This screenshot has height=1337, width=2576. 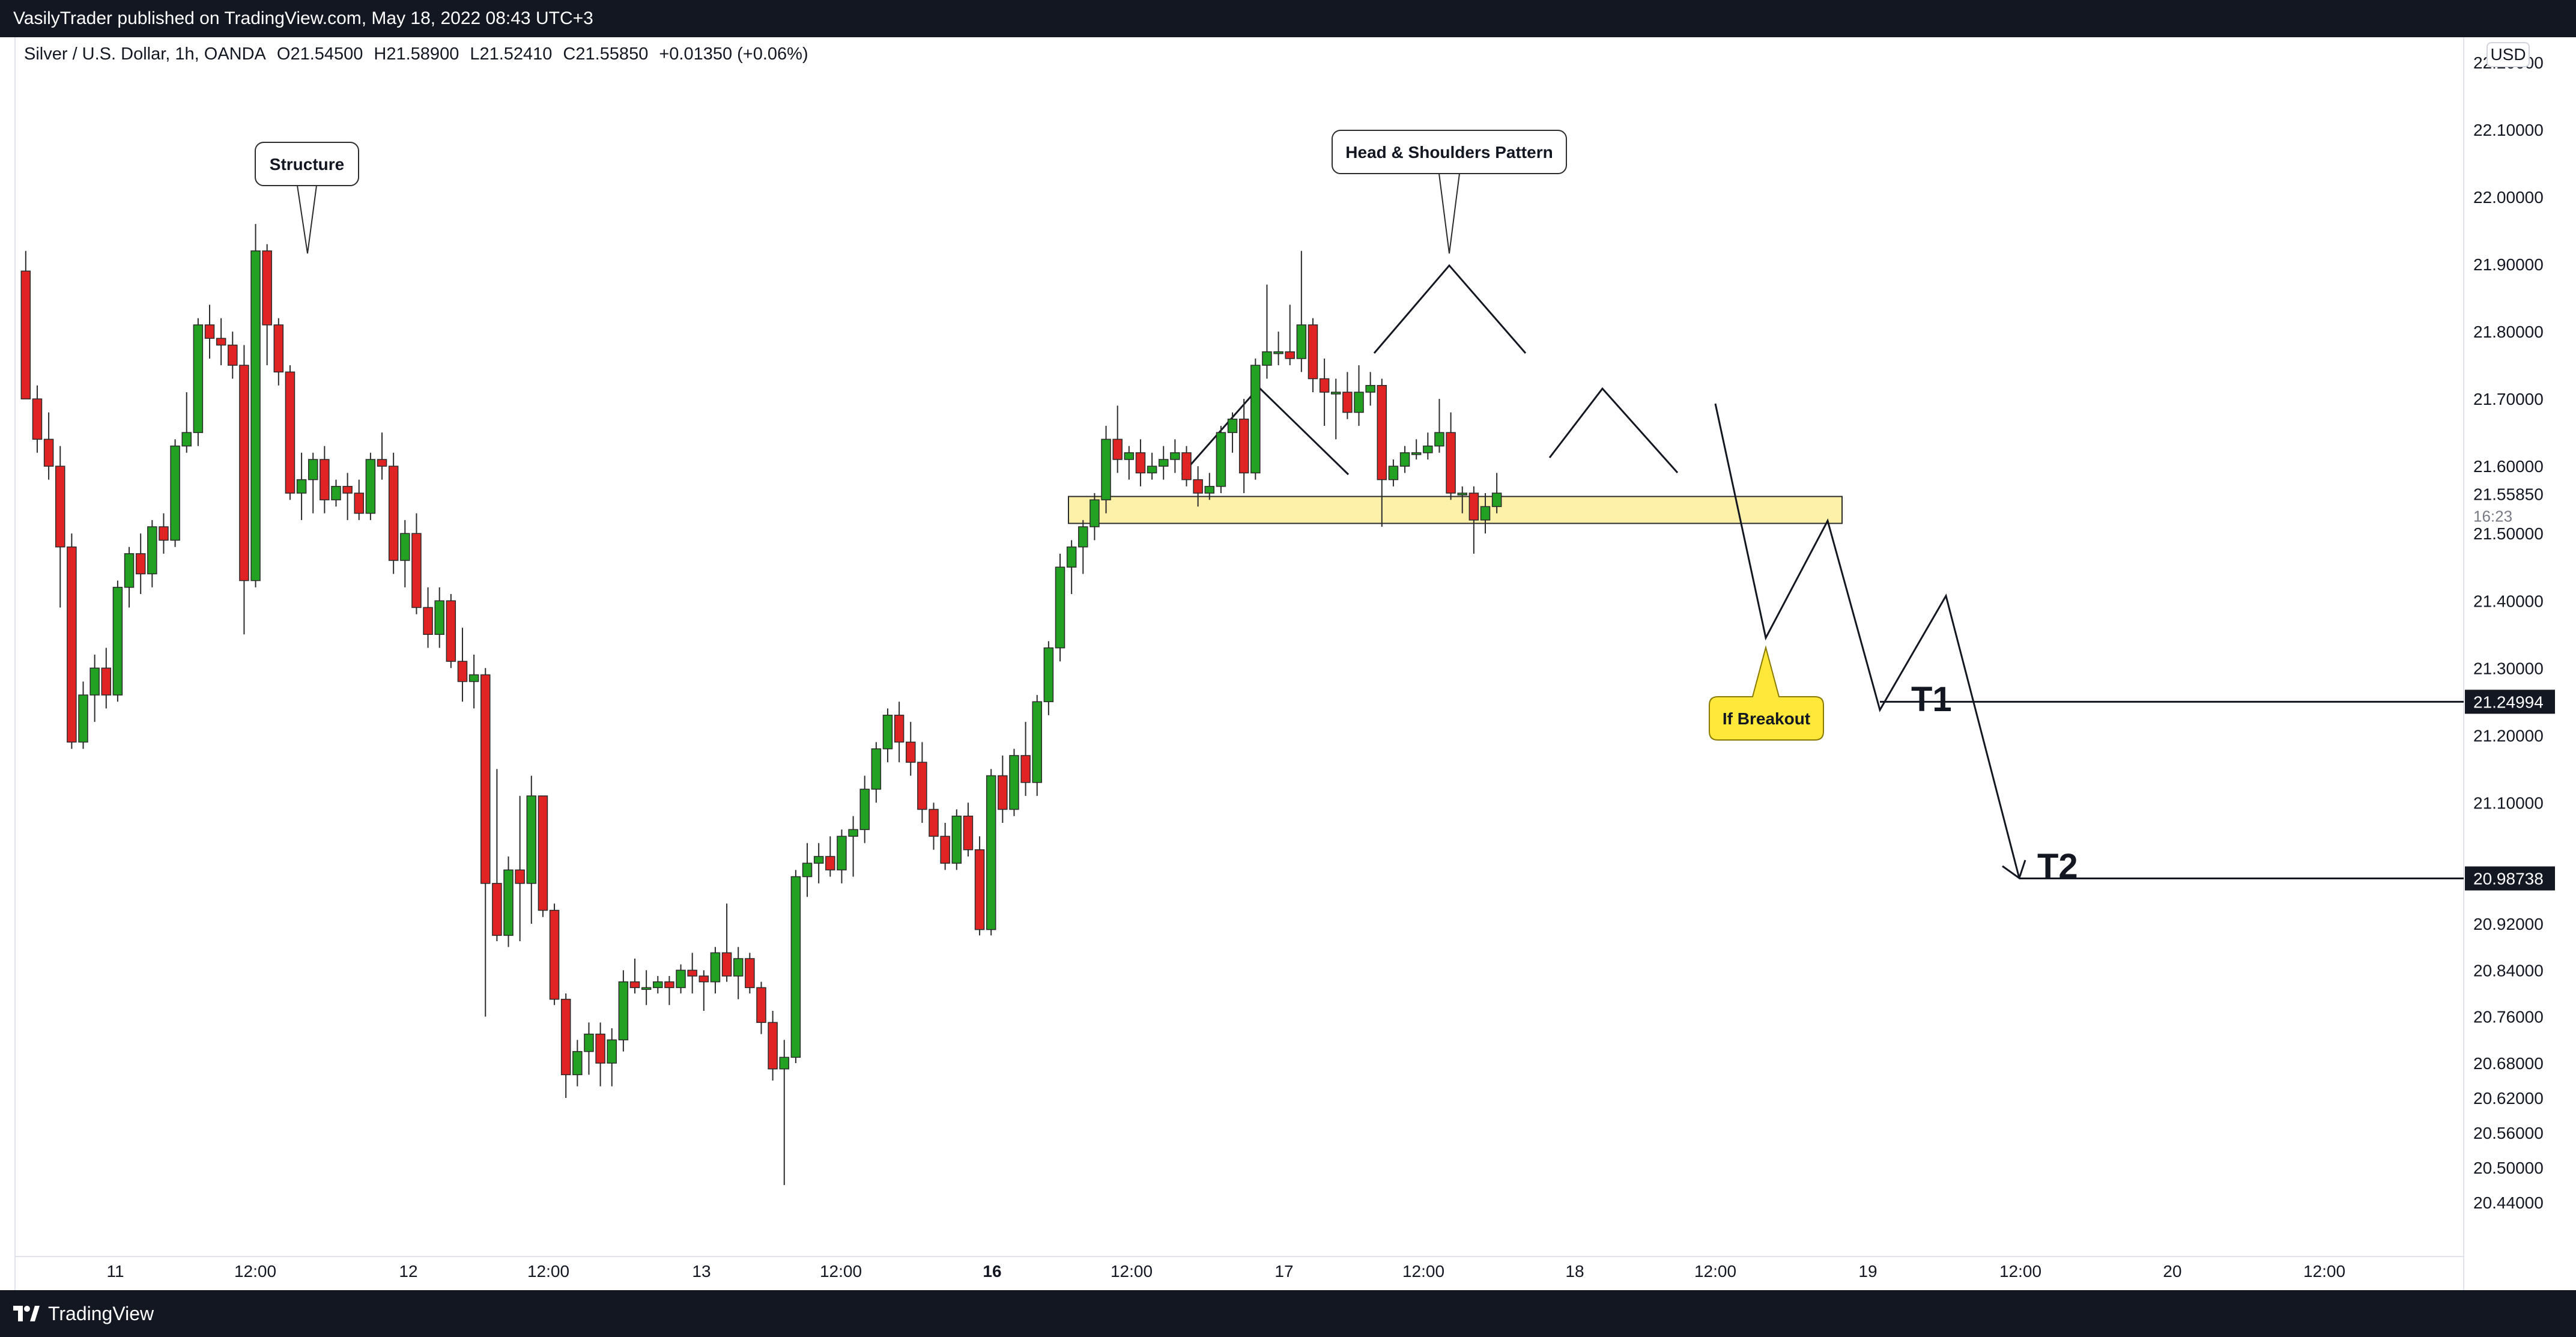 What do you see at coordinates (83, 1314) in the screenshot?
I see `tradingview-brand: TradingView` at bounding box center [83, 1314].